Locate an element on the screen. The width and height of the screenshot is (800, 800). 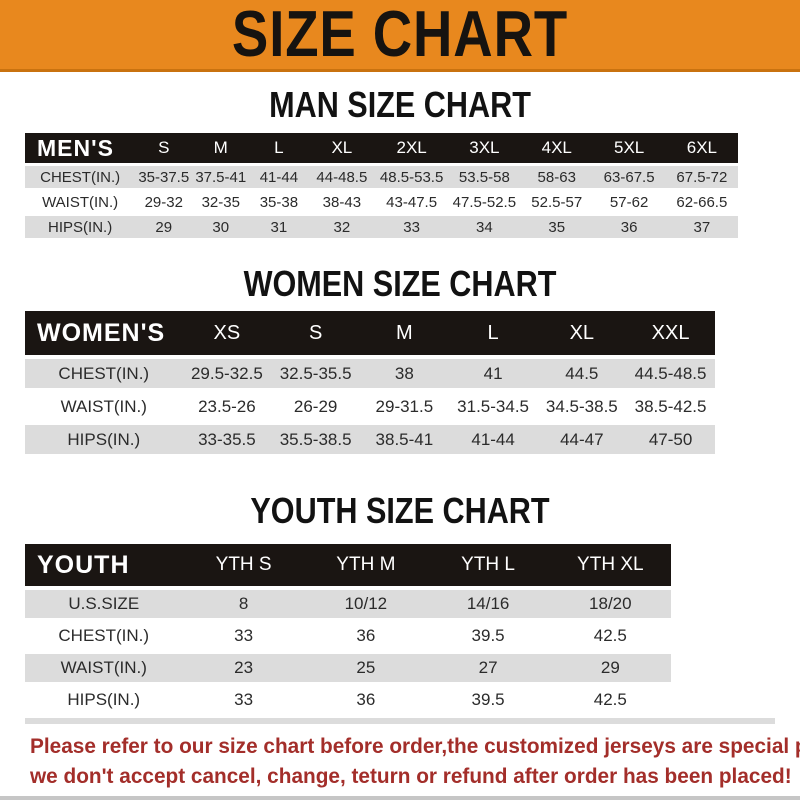
size-value-cell: 58-63 is located at coordinates (556, 177).